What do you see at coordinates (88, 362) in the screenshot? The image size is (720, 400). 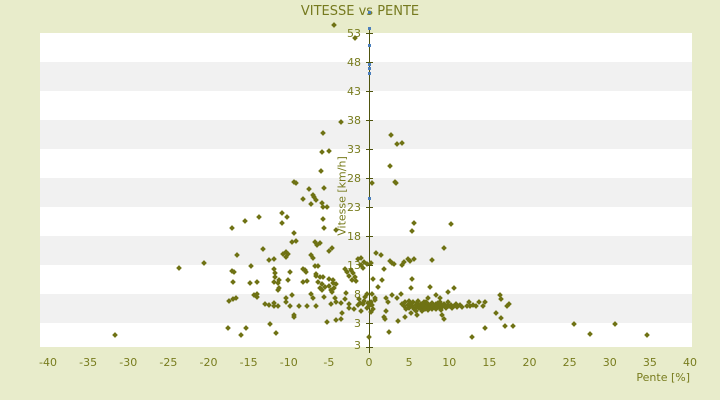 I see `x-tick-label: -35` at bounding box center [88, 362].